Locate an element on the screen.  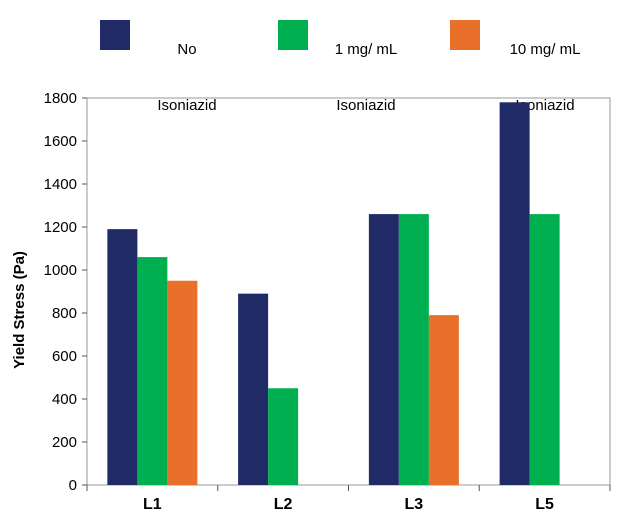
legend-swatch-10mg-isoniazid is located at coordinates (465, 35).